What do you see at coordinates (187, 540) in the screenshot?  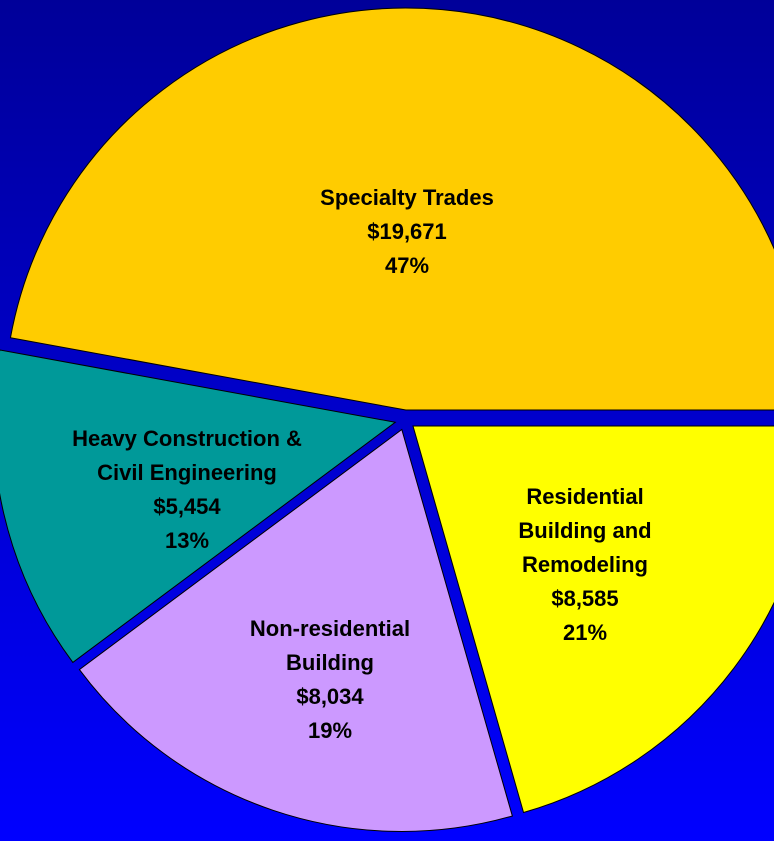 I see `percent-label: 13%` at bounding box center [187, 540].